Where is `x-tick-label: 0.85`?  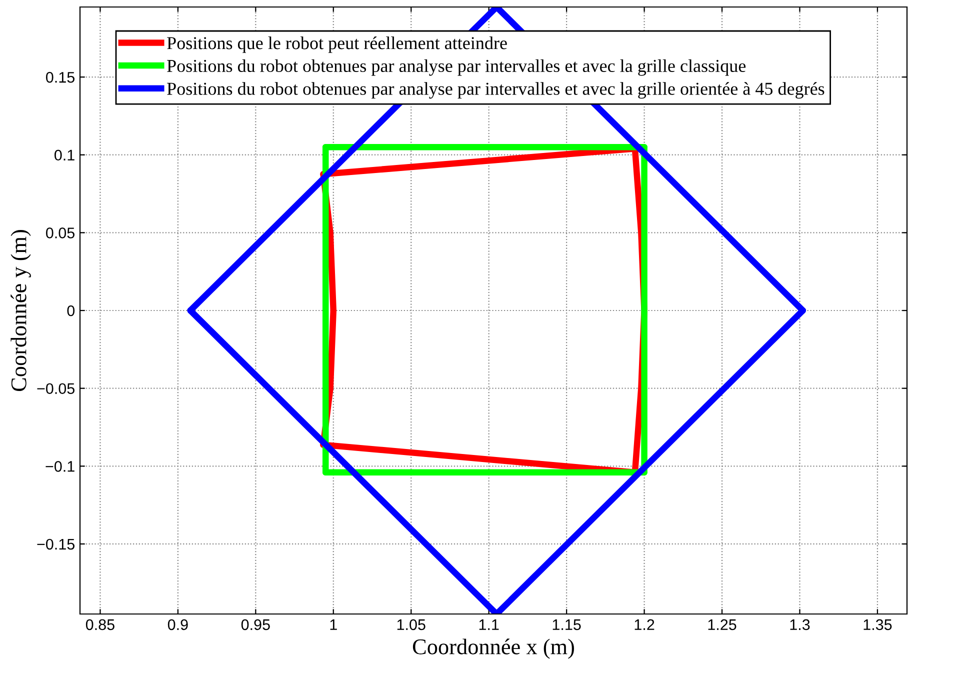
x-tick-label: 0.85 is located at coordinates (100, 624).